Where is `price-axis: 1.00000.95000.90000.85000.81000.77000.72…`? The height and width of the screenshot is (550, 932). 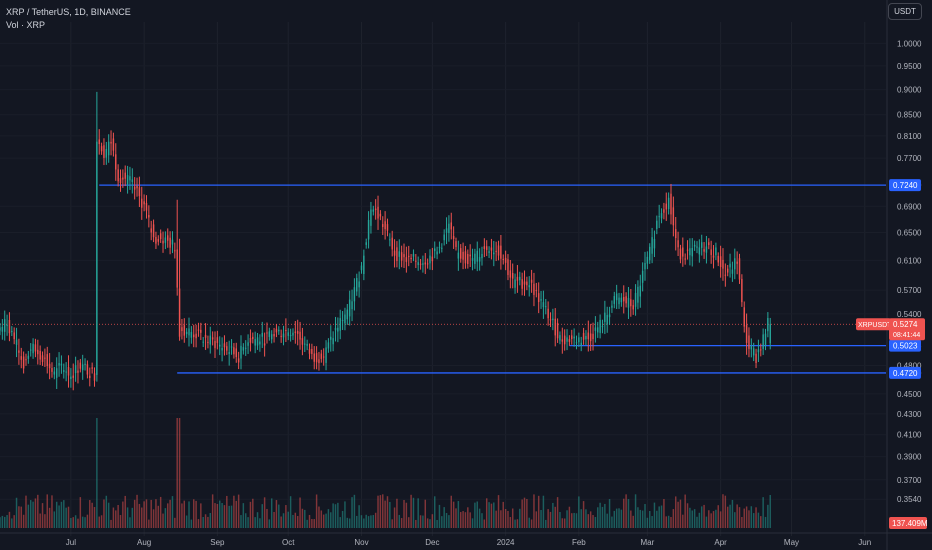
price-axis: 1.00000.95000.90000.85000.81000.77000.72… is located at coordinates (909, 271).